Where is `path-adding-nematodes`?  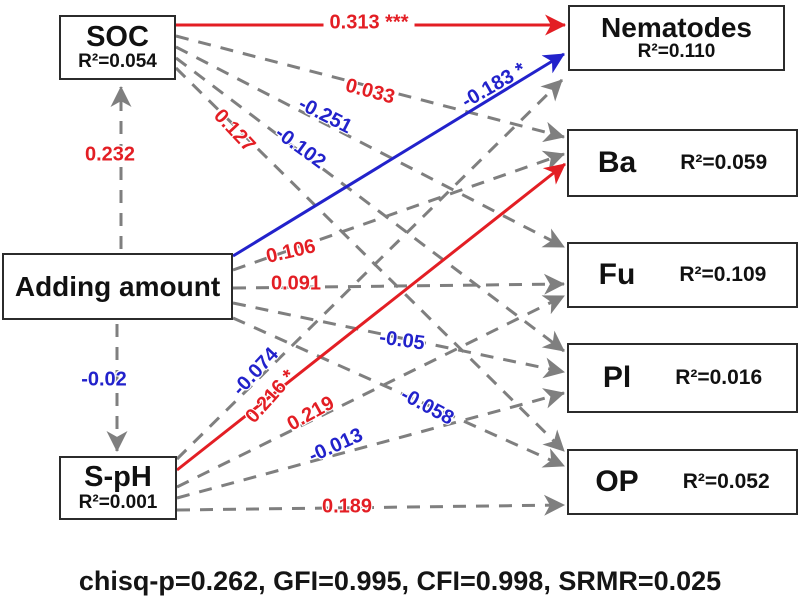 path-adding-nematodes is located at coordinates (398, 155).